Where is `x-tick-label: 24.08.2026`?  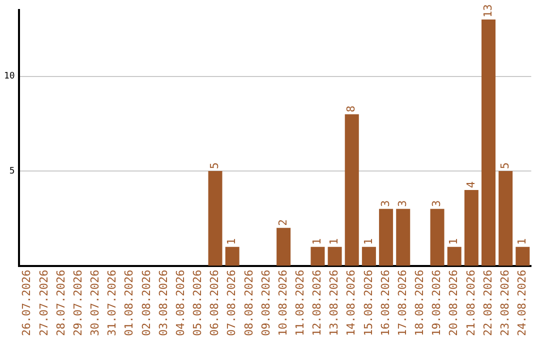
x-tick-label: 24.08.2026 is located at coordinates (522, 303).